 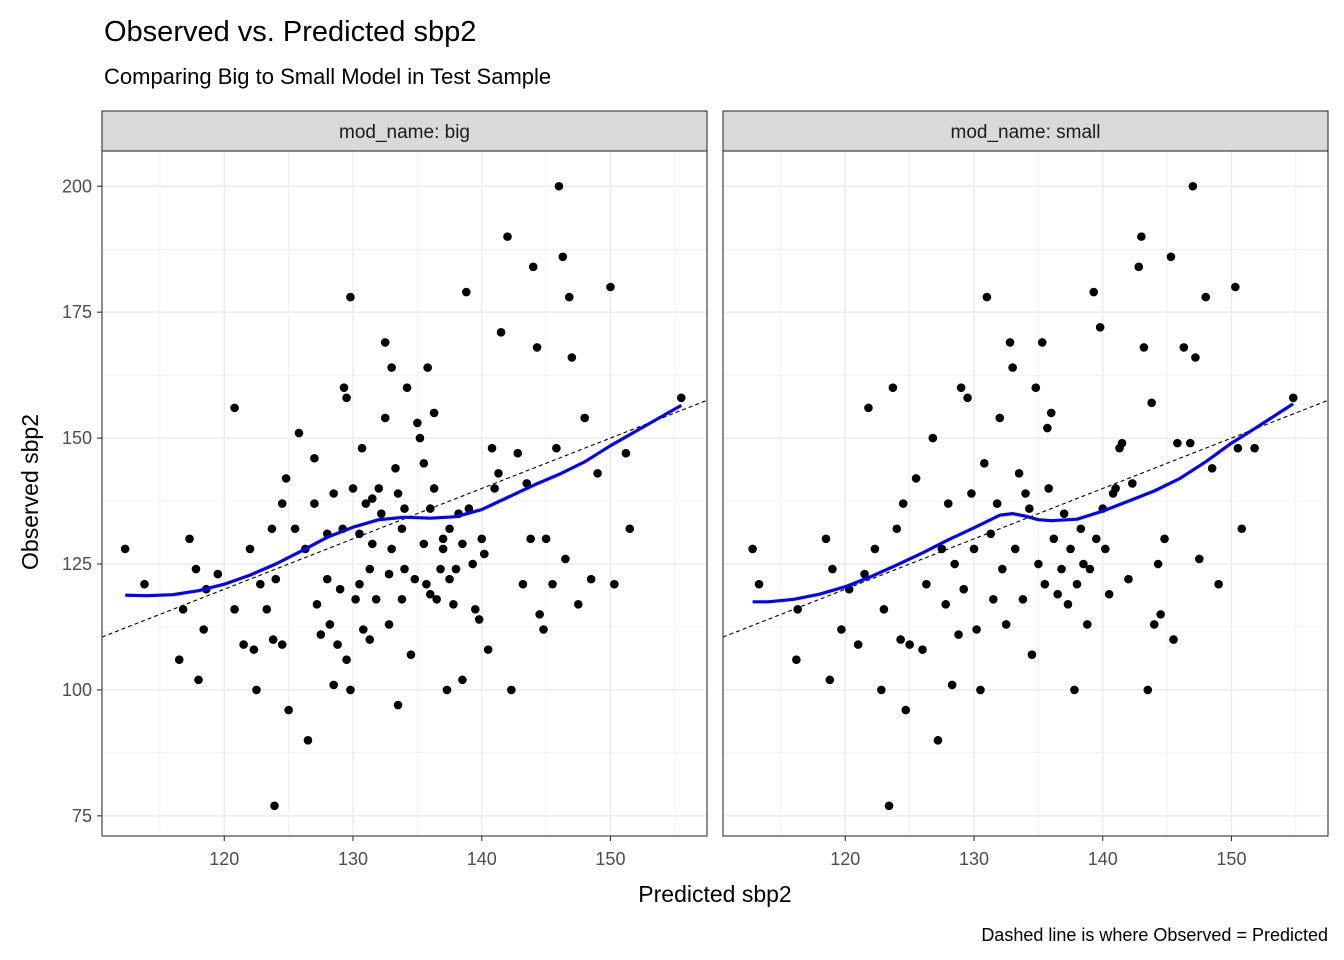 What do you see at coordinates (77, 438) in the screenshot?
I see `y-tick-label: 150` at bounding box center [77, 438].